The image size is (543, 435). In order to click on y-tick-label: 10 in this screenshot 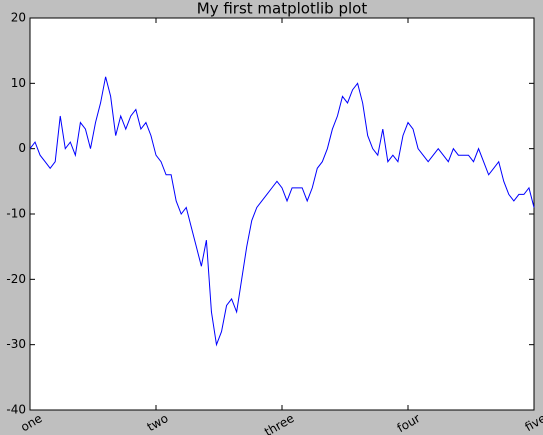, I will do `click(18, 83)`.